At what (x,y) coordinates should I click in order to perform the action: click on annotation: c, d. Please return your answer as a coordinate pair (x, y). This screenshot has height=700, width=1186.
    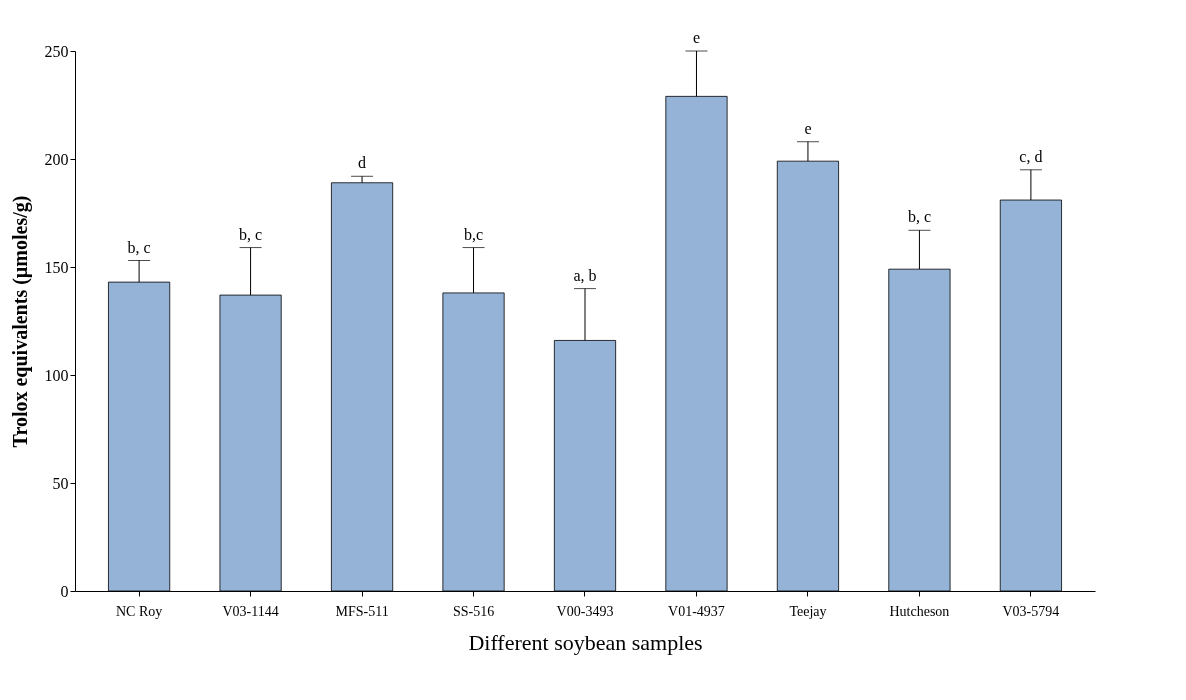
    Looking at the image, I should click on (1031, 156).